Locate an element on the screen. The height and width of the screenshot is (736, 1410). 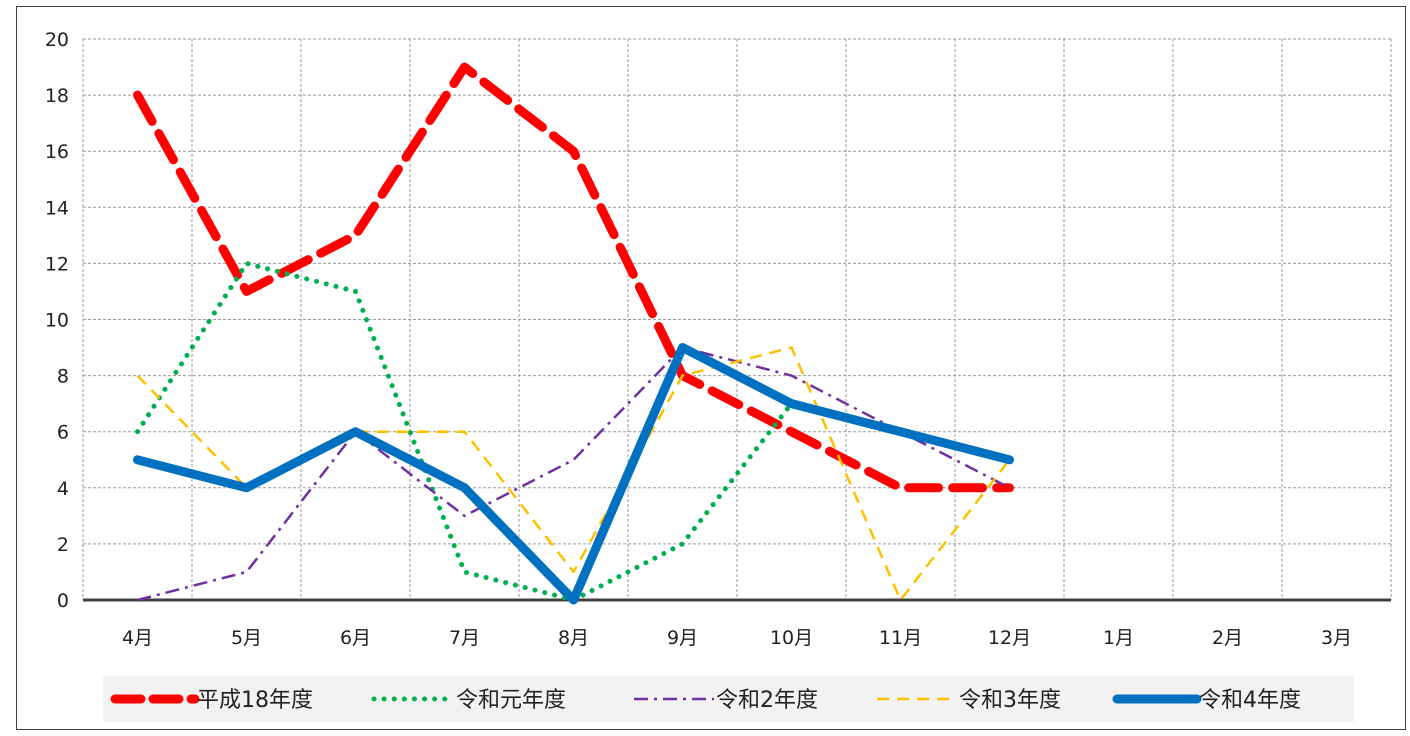
x-tick-label: 11月 is located at coordinates (900, 638).